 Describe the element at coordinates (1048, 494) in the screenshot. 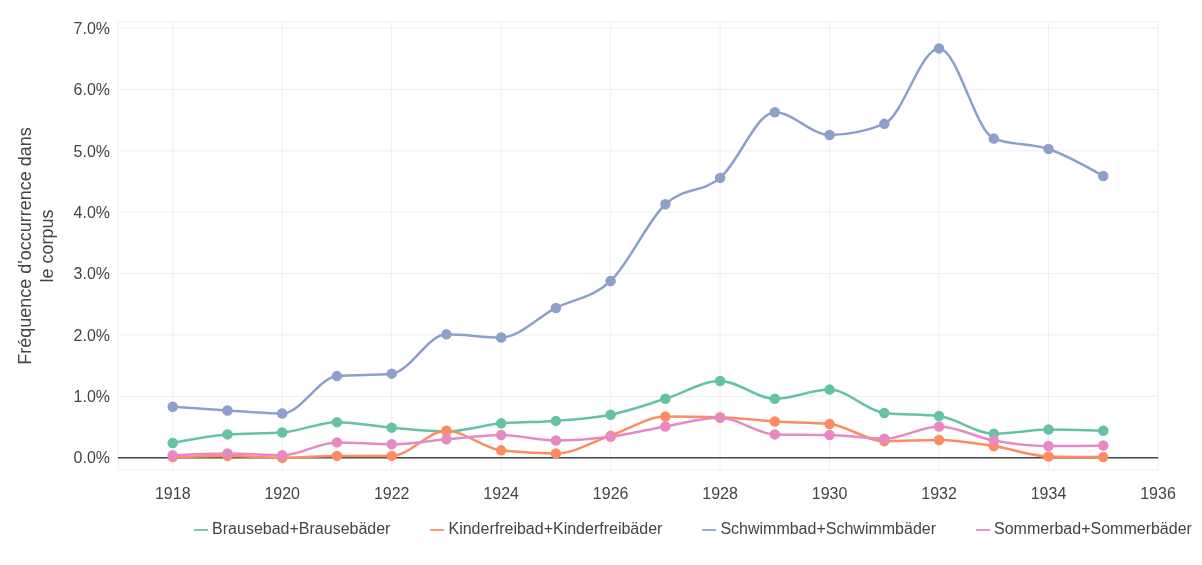

I see `x-tick-label: 1934` at that location.